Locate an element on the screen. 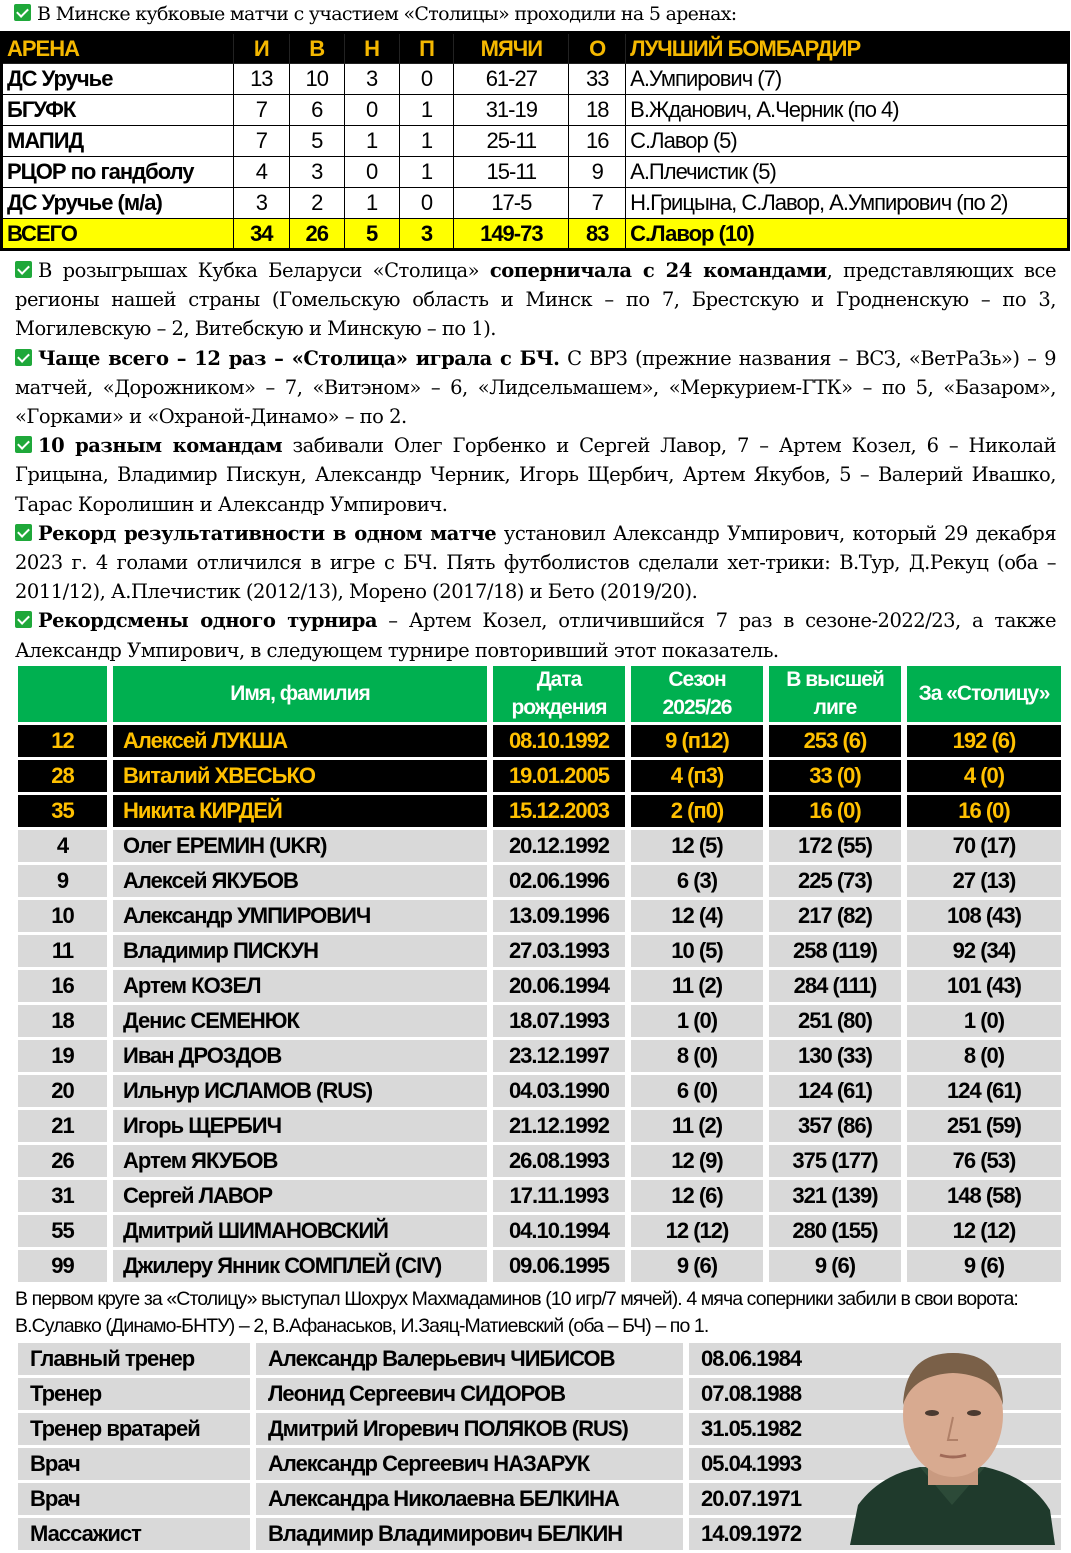  table-cell: 148 (58) is located at coordinates (984, 1196).